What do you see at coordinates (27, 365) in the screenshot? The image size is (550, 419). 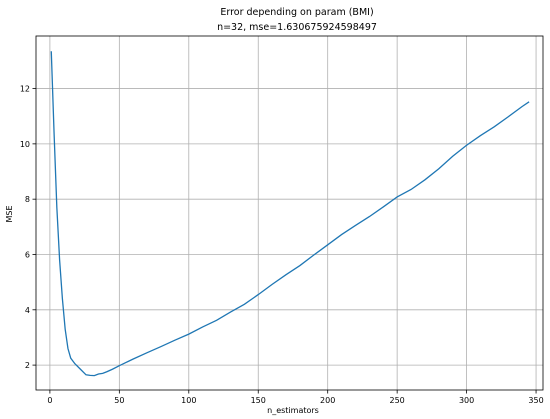 I see `y-tick-label: 2` at bounding box center [27, 365].